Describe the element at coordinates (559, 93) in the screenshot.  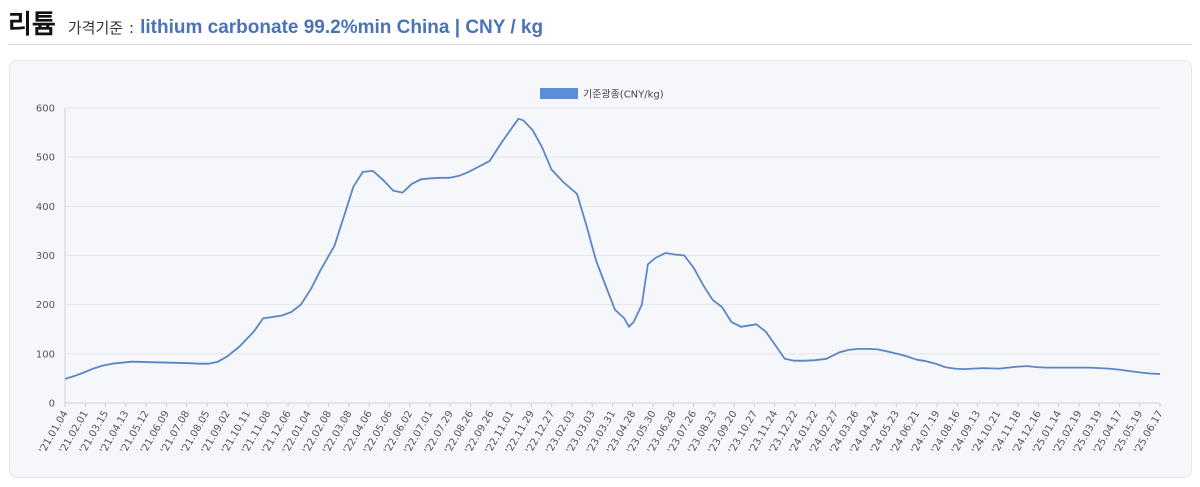
I see `legend-swatch` at that location.